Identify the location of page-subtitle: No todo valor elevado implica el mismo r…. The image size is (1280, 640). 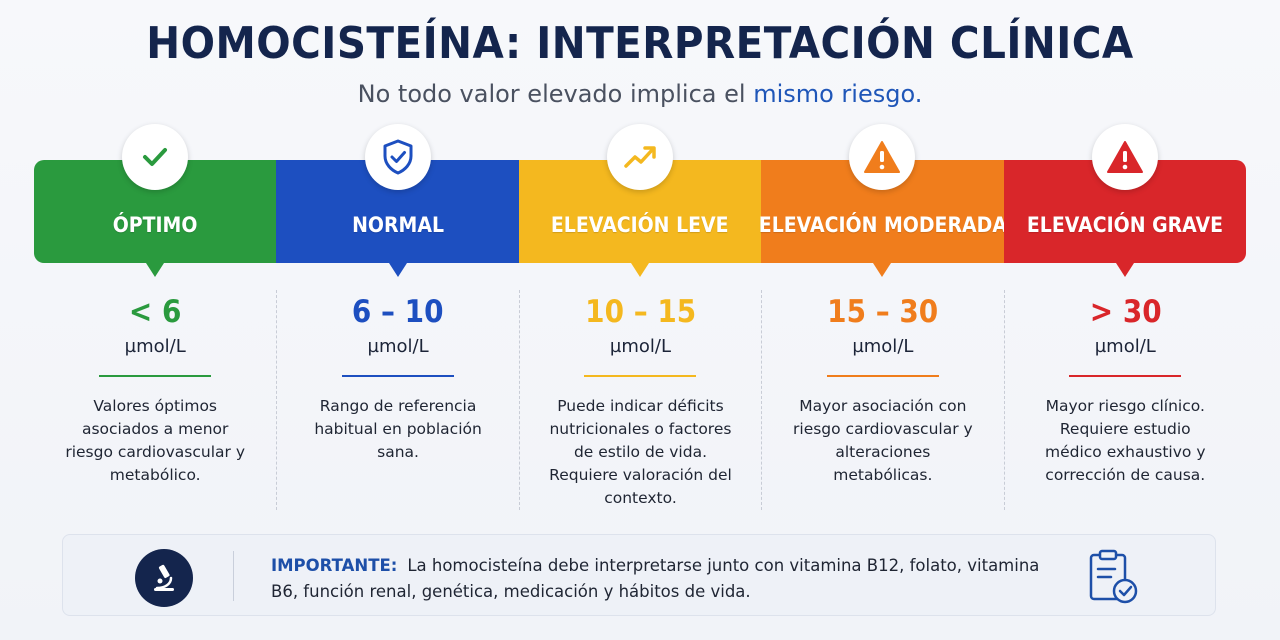
(640, 94).